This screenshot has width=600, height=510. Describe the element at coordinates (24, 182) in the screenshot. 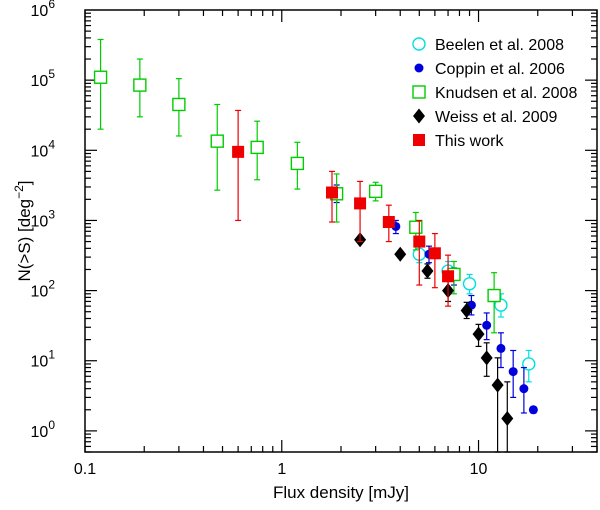

I see `y-axis-label-close: ]` at that location.